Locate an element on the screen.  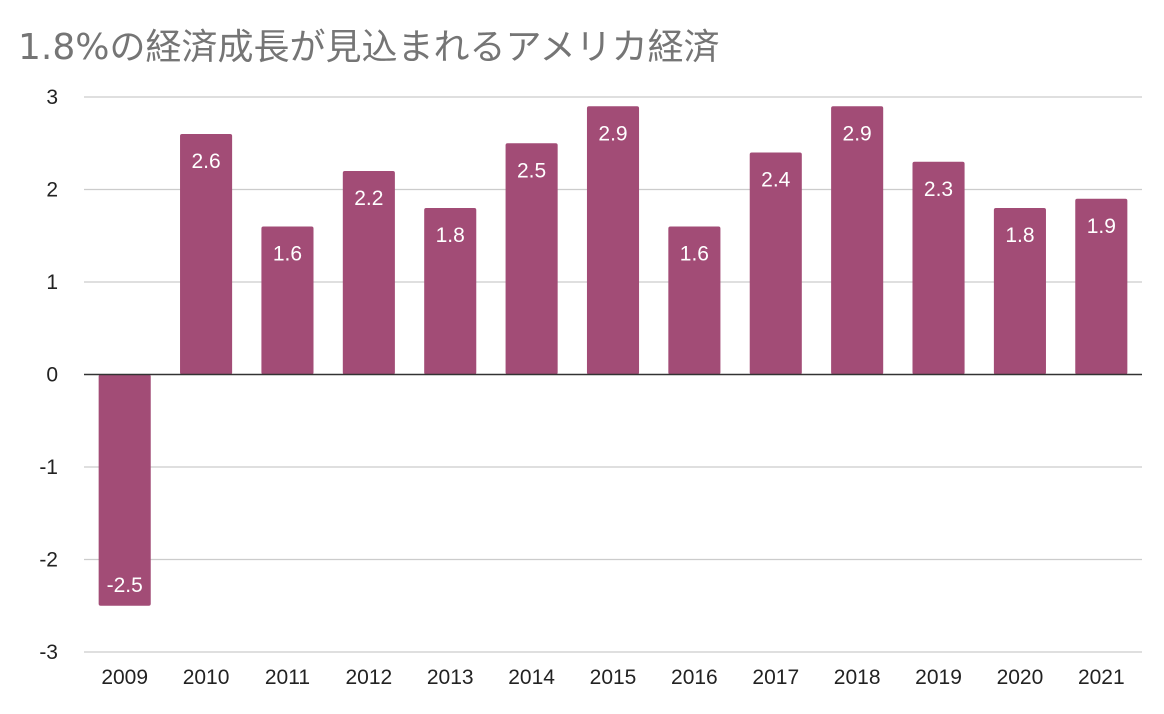
data-label: 1.9 is located at coordinates (1101, 226).